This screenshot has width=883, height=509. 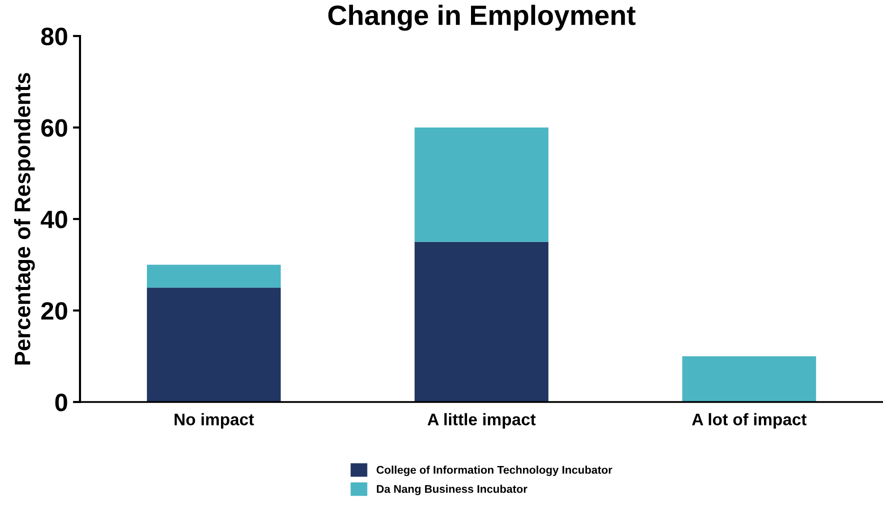 What do you see at coordinates (24, 218) in the screenshot?
I see `y-axis-title: Percentage of Respondents` at bounding box center [24, 218].